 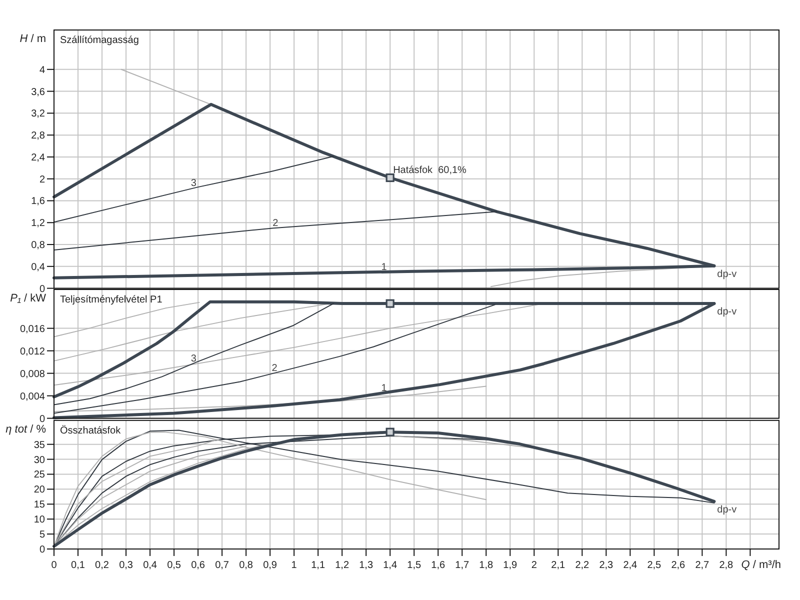 I want to click on x-tick-label: 0,8, so click(x=246, y=565).